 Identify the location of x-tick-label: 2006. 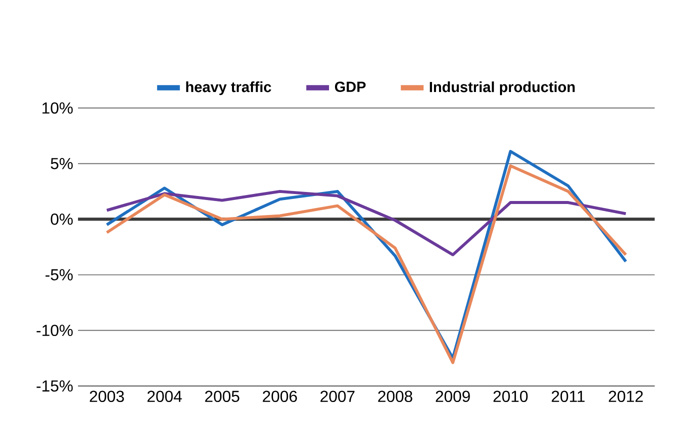
(279, 396).